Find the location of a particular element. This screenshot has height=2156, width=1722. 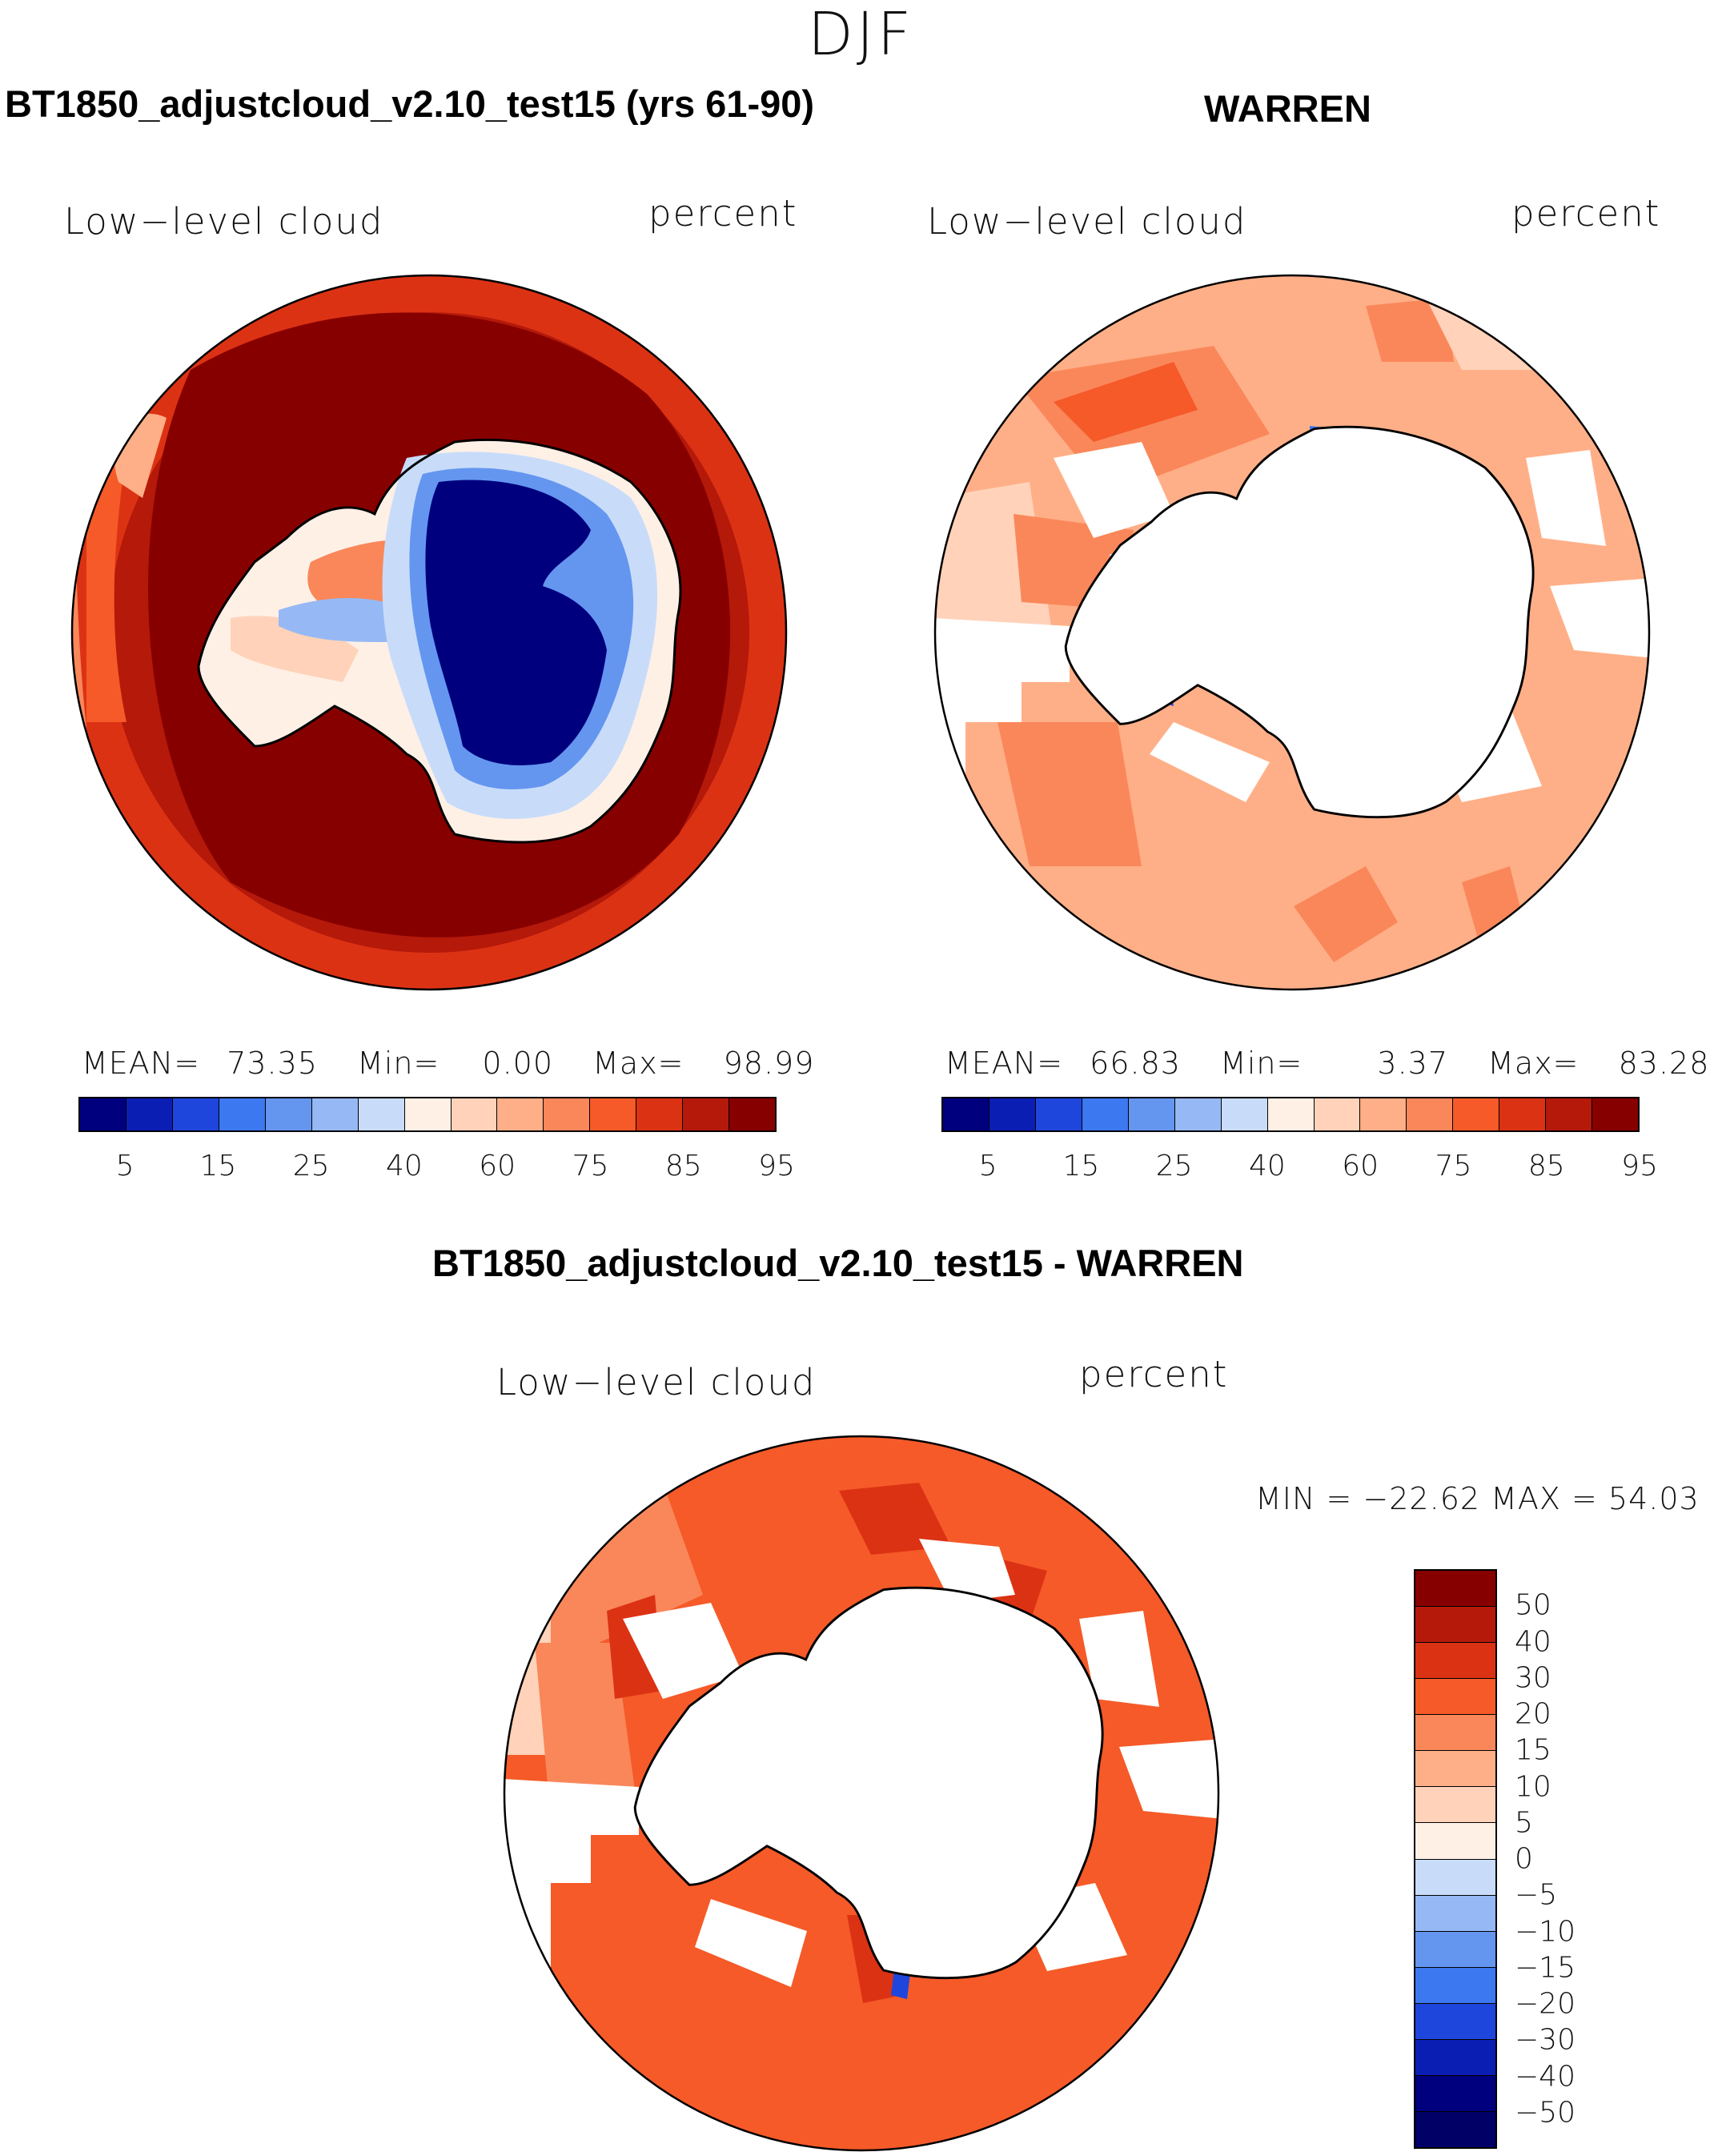

panel3-units-label: percent is located at coordinates (1154, 1374).